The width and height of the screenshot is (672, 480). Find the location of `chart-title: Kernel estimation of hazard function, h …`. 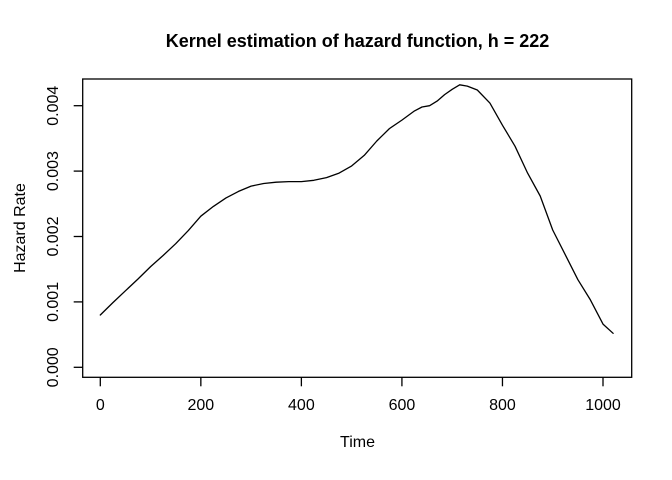

chart-title: Kernel estimation of hazard function, h … is located at coordinates (357, 41).